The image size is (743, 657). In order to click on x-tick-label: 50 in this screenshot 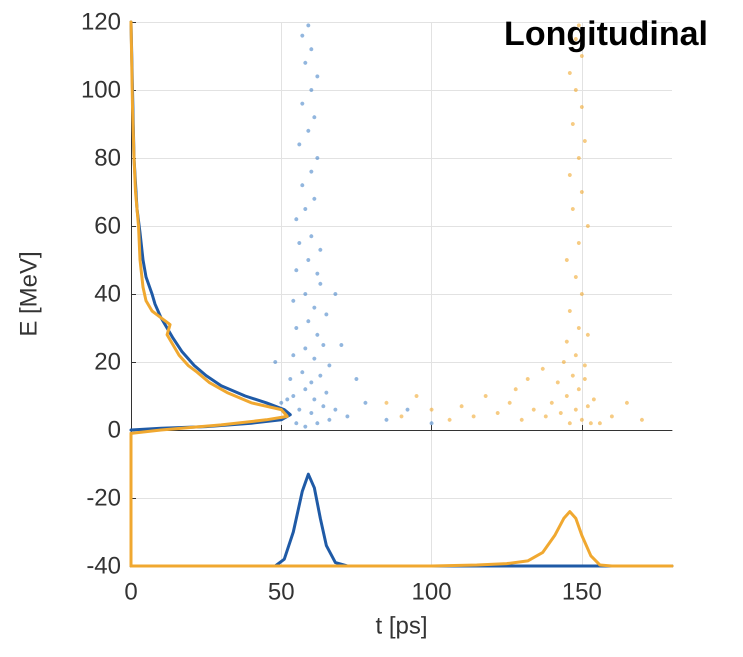, I will do `click(281, 592)`.